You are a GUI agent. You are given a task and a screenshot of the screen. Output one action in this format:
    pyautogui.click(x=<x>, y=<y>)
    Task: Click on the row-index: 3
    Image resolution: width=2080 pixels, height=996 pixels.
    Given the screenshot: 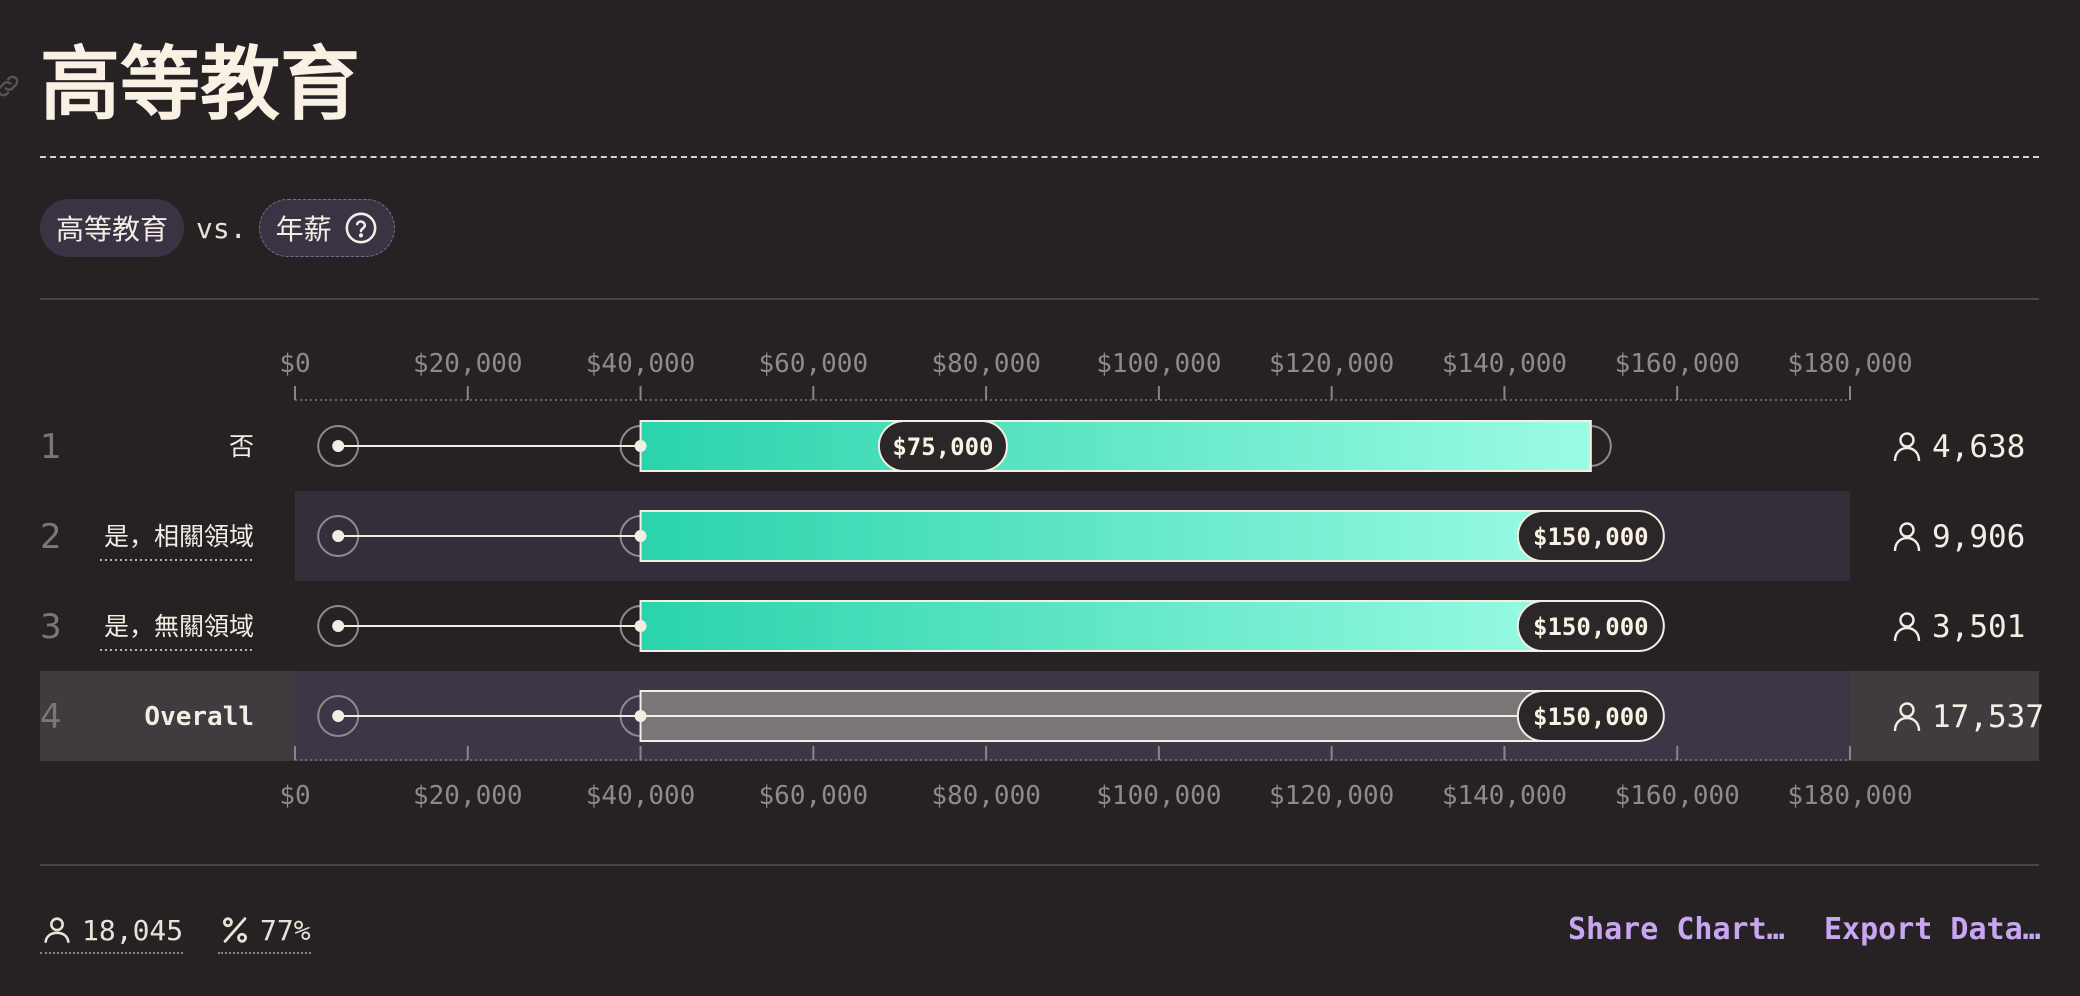 What is the action you would take?
    pyautogui.click(x=51, y=627)
    